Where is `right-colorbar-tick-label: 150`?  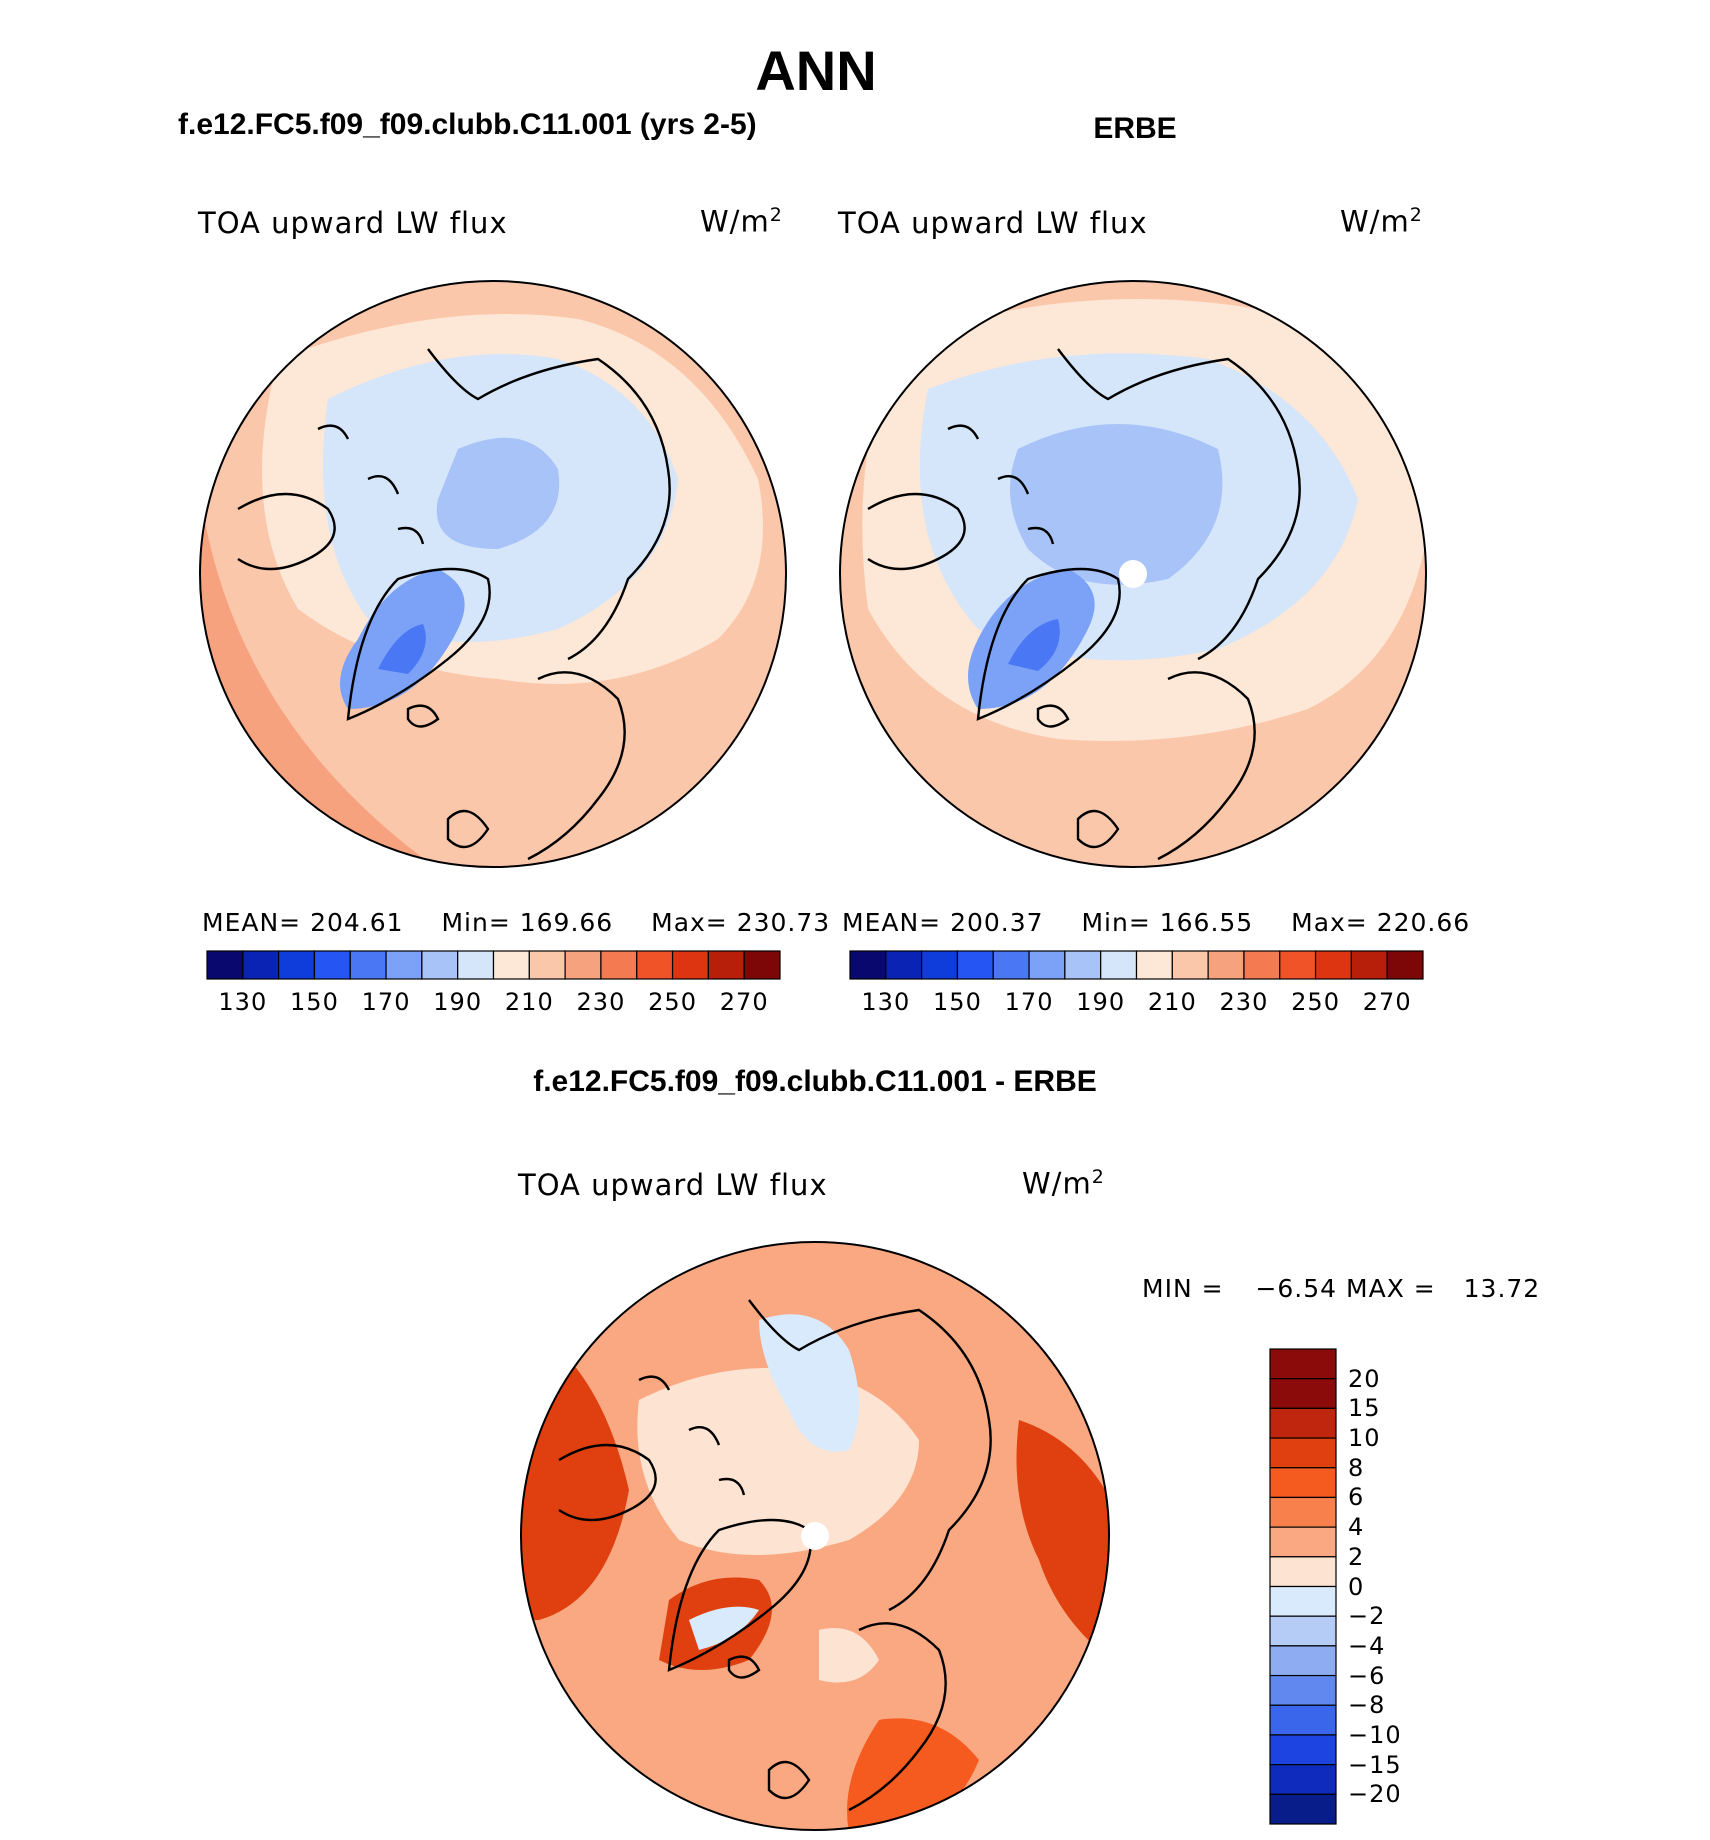
right-colorbar-tick-label: 150 is located at coordinates (957, 1002).